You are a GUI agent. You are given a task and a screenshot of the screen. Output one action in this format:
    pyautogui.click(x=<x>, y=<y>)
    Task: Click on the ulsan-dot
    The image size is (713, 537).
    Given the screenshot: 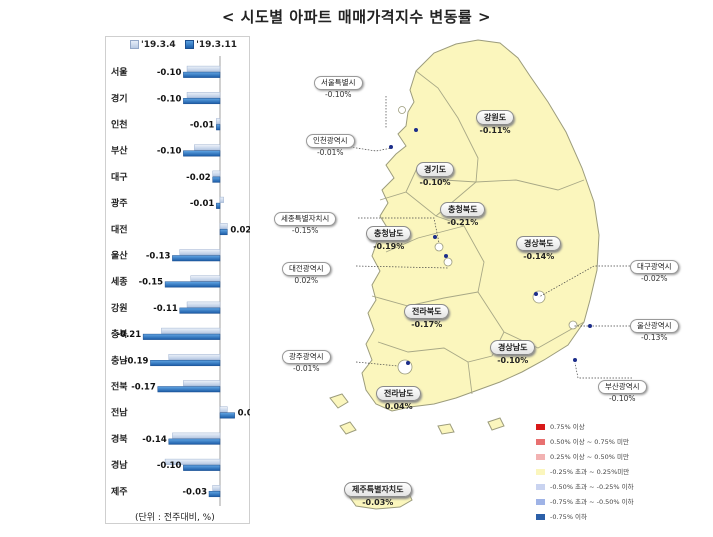 What is the action you would take?
    pyautogui.click(x=590, y=326)
    